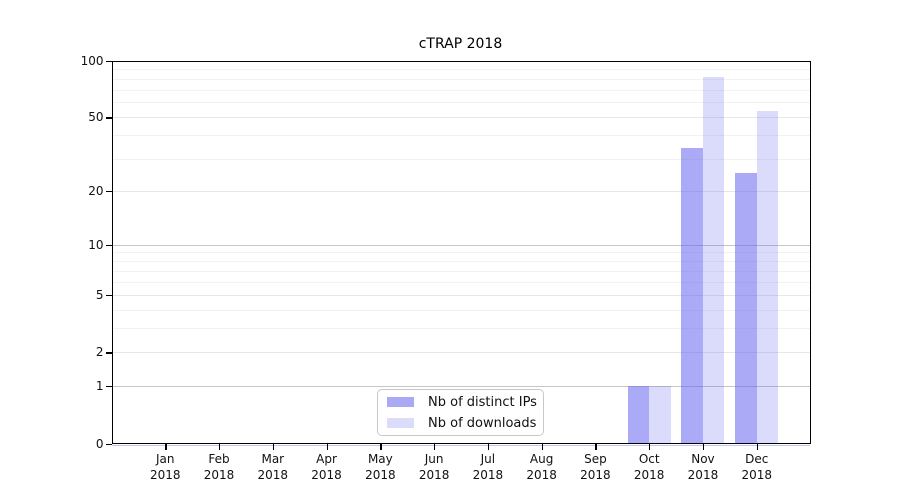 This screenshot has height=500, width=900. I want to click on x-tick-label: Jul 2018, so click(488, 467).